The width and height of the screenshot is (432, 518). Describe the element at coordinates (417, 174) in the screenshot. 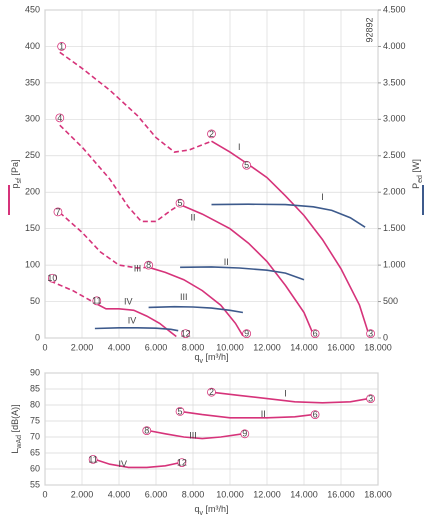

I see `y2-axis-label: Ped [W]` at that location.